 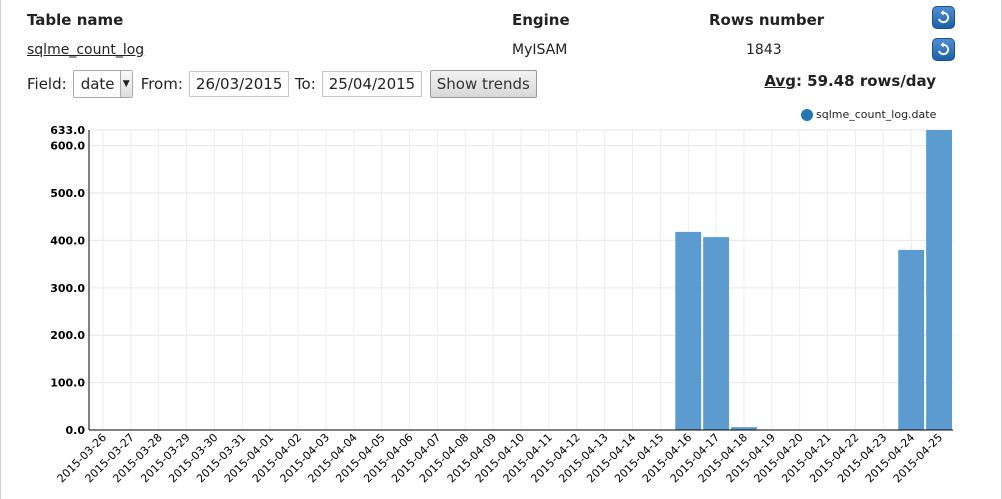 I want to click on legend-dot, so click(x=807, y=114).